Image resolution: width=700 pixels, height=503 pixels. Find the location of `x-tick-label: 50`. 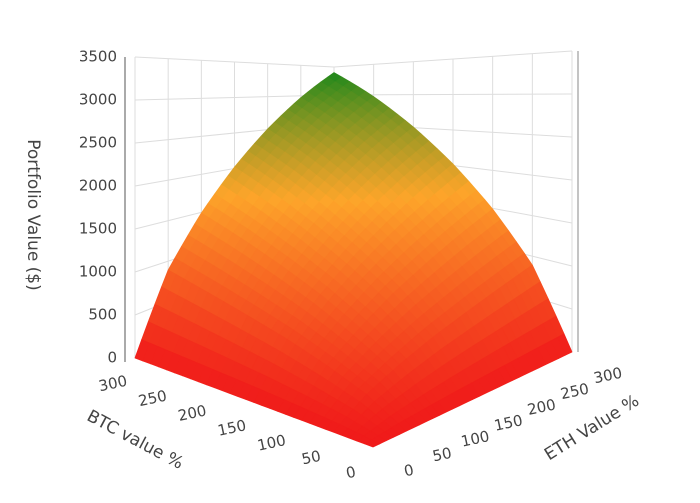

x-tick-label: 50 is located at coordinates (311, 458).